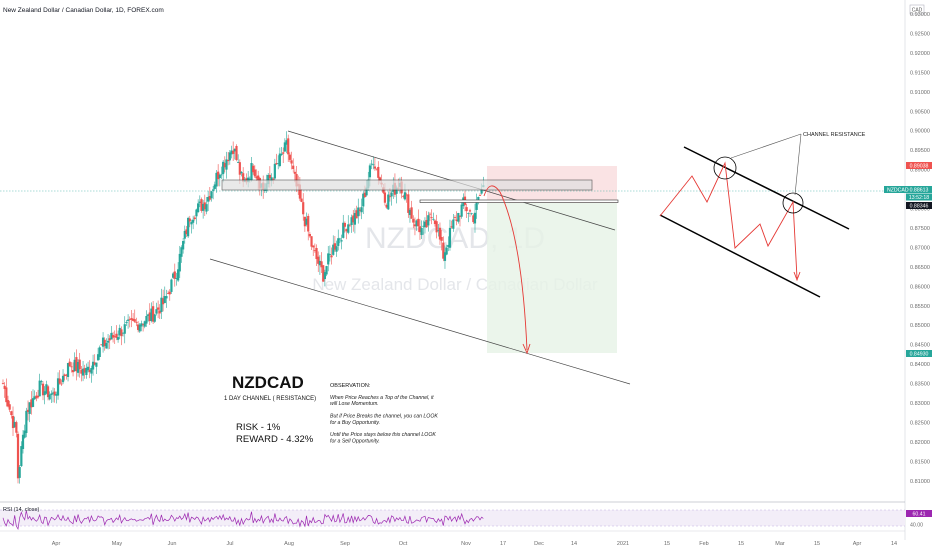 This screenshot has height=550, width=932. Describe the element at coordinates (466, 544) in the screenshot. I see `time-tick-label: Nov` at that location.